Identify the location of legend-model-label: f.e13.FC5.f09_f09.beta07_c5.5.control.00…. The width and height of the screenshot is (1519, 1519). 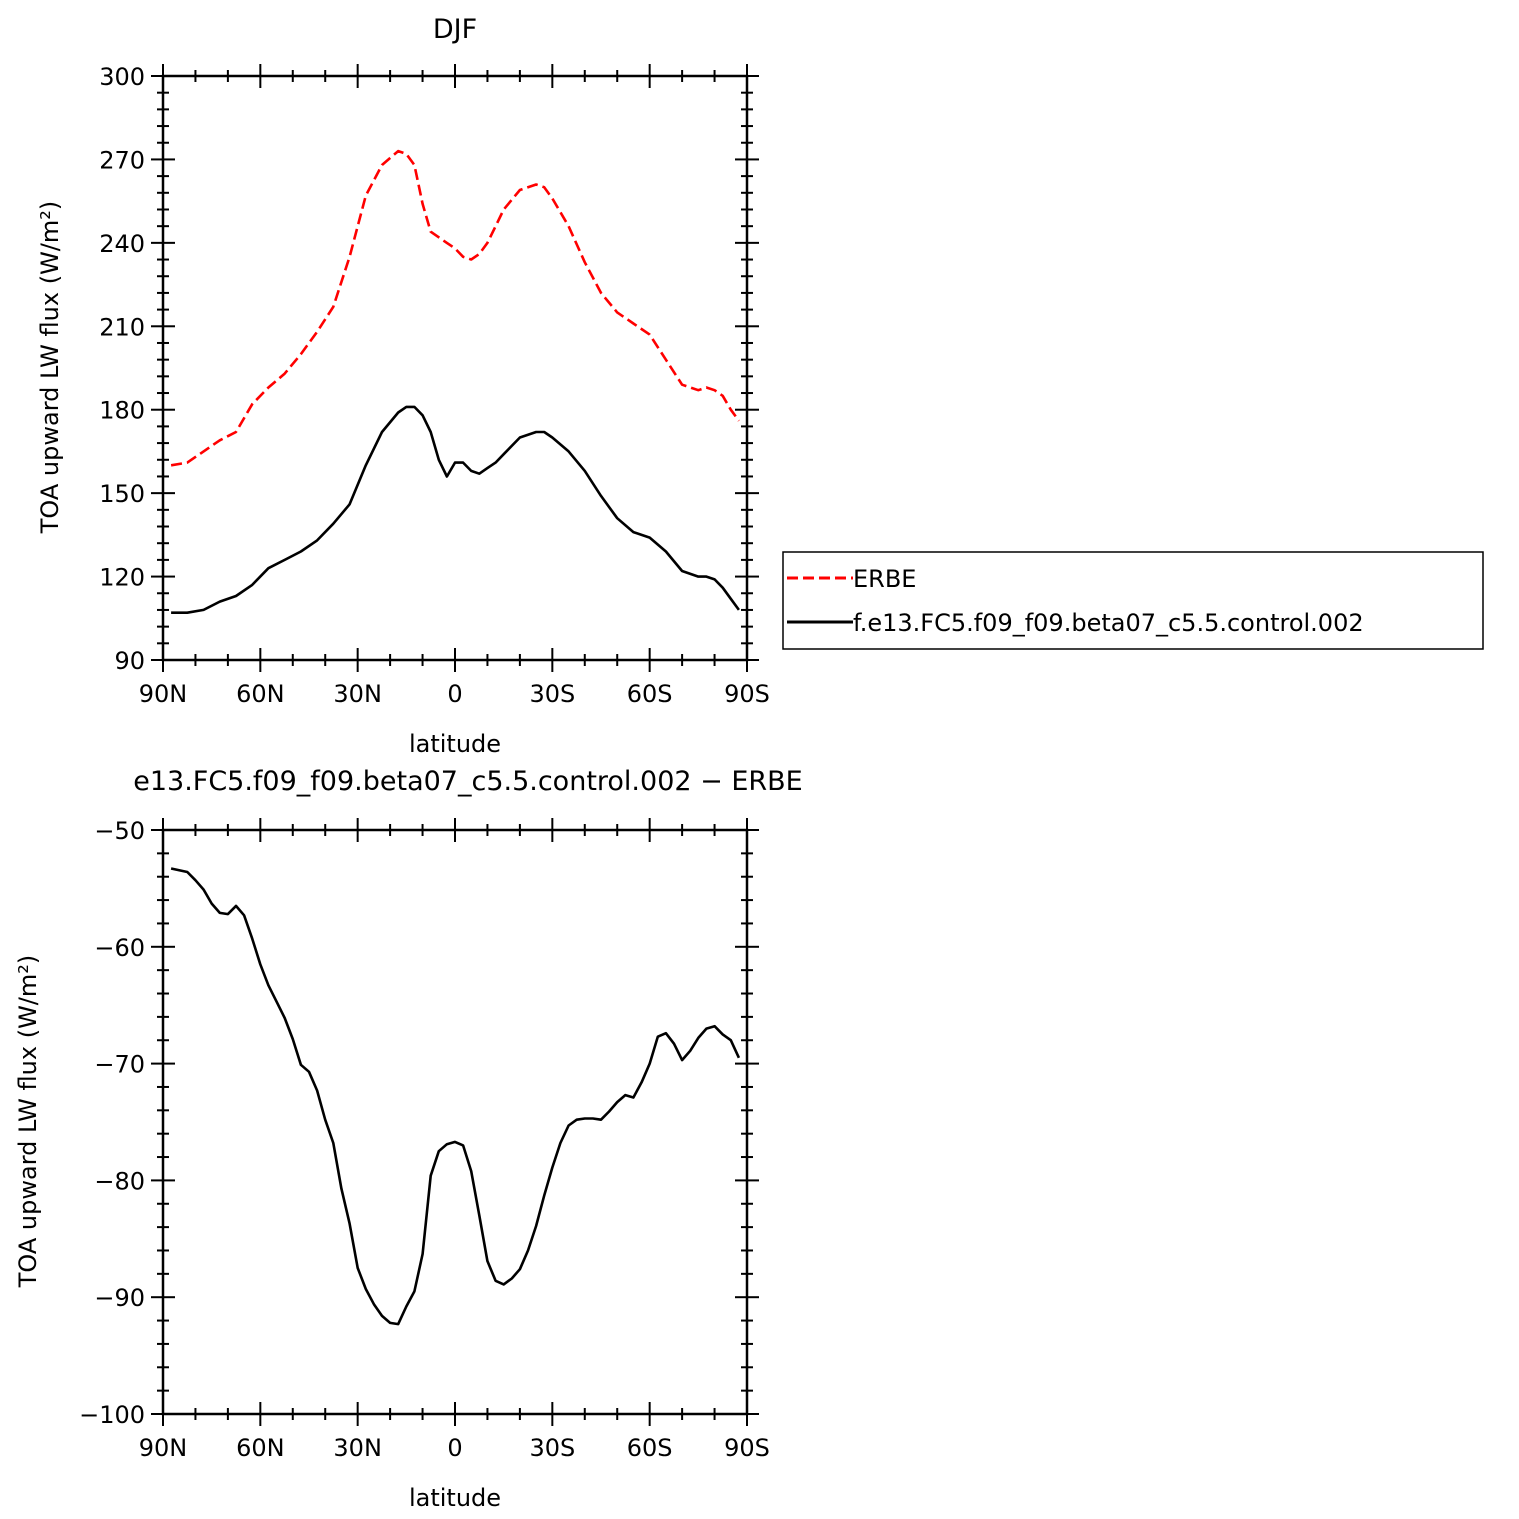
(1108, 623).